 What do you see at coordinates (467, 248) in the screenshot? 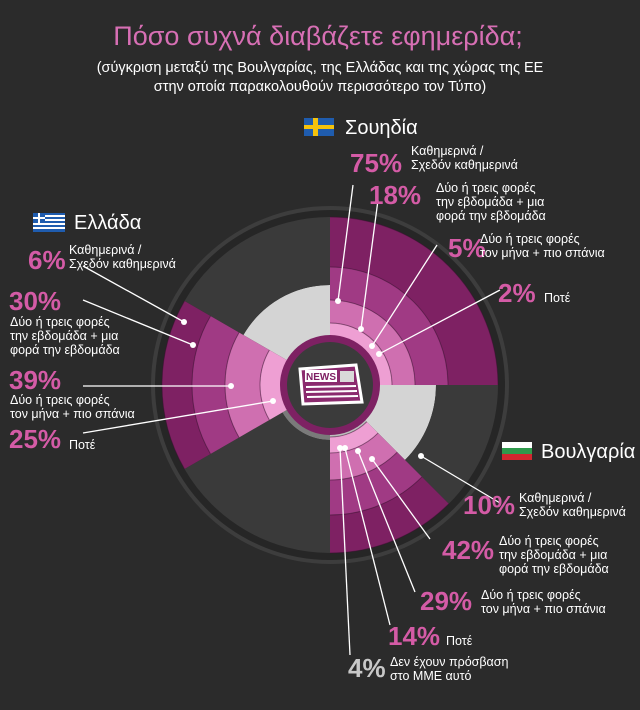
I see `pct-sweden-2: 5%` at bounding box center [467, 248].